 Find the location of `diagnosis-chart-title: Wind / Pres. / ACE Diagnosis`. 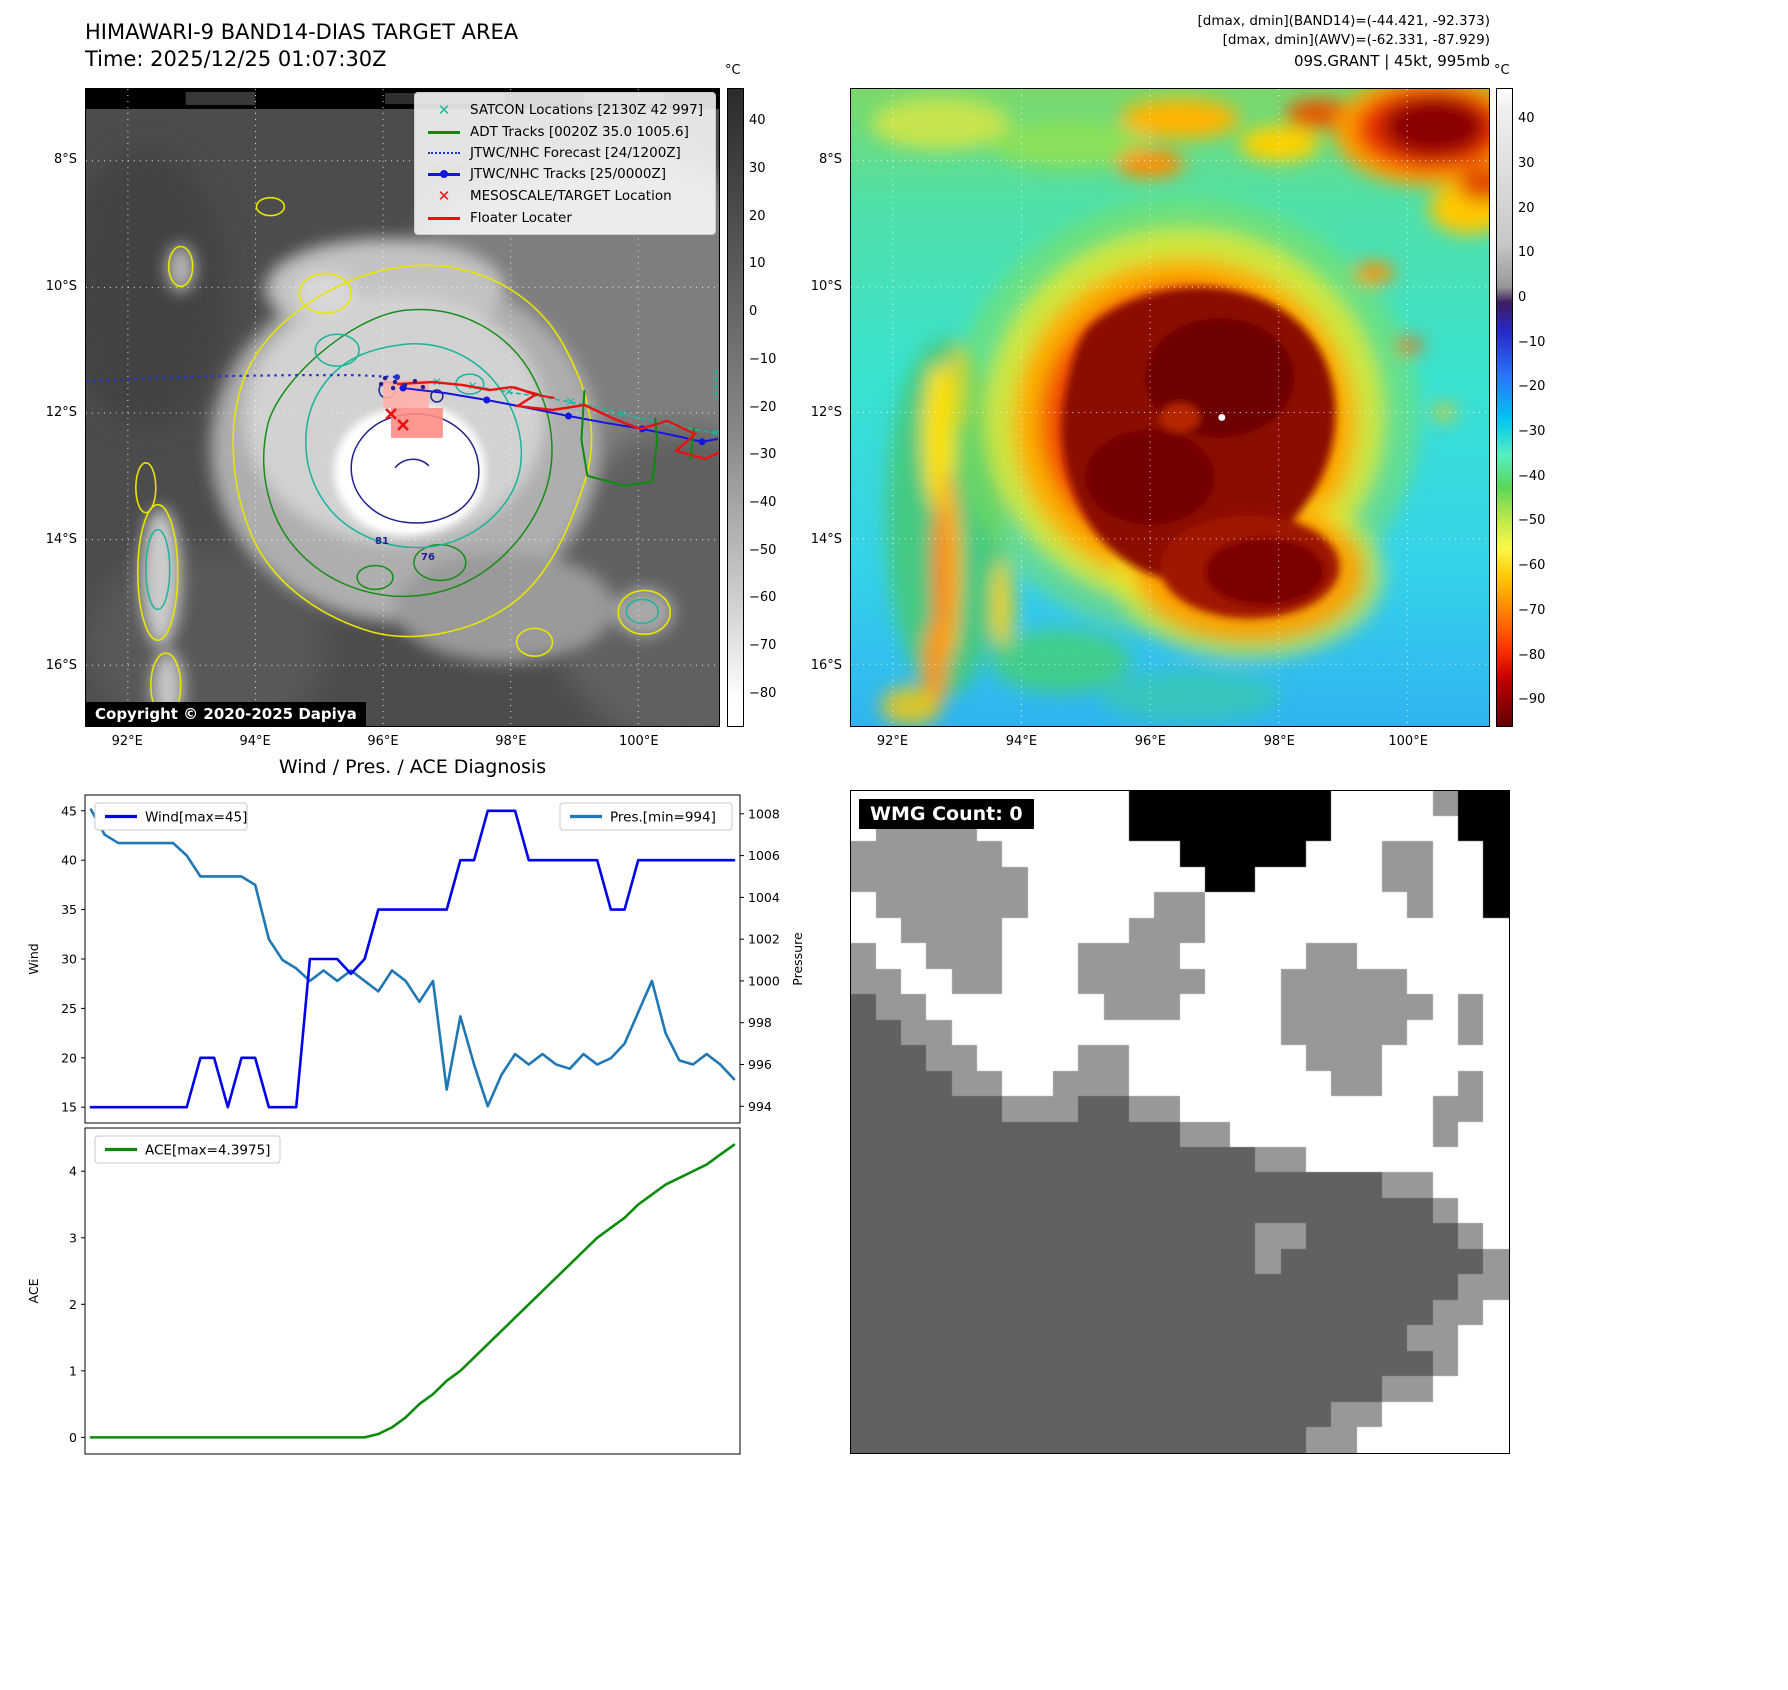

diagnosis-chart-title: Wind / Pres. / ACE Diagnosis is located at coordinates (412, 767).